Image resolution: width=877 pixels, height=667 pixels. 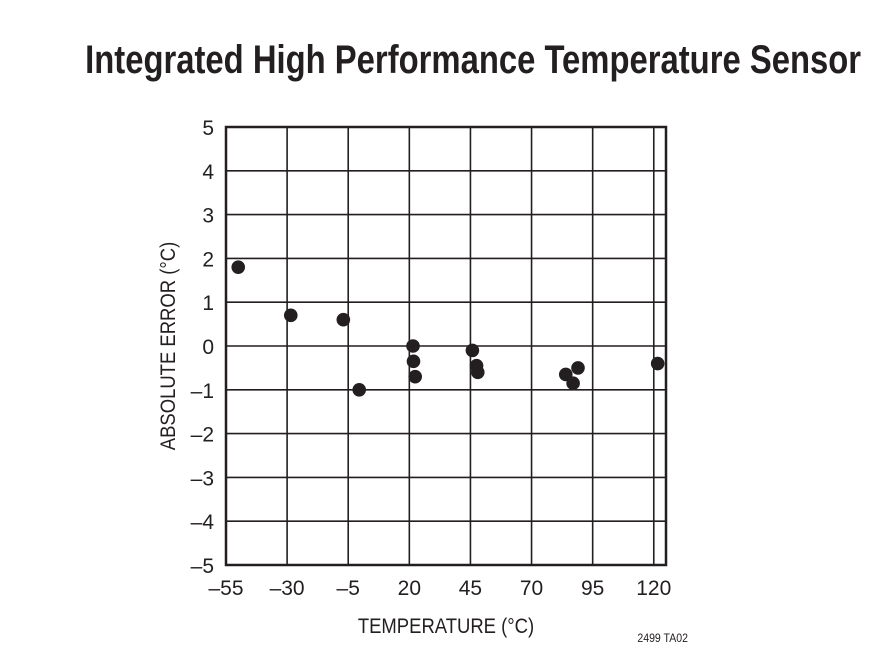 What do you see at coordinates (168, 346) in the screenshot?
I see `y-axis-label: ABSOLUTE ERROR (°C)` at bounding box center [168, 346].